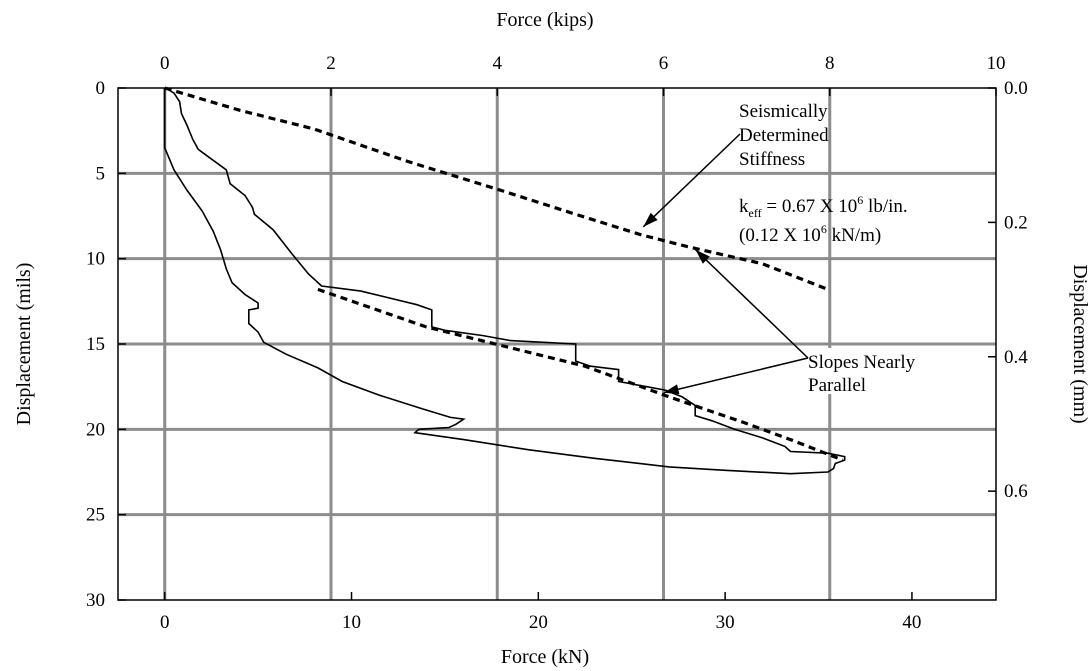 This screenshot has height=671, width=1091. What do you see at coordinates (498, 63) in the screenshot?
I see `top-tick-label: 4` at bounding box center [498, 63].